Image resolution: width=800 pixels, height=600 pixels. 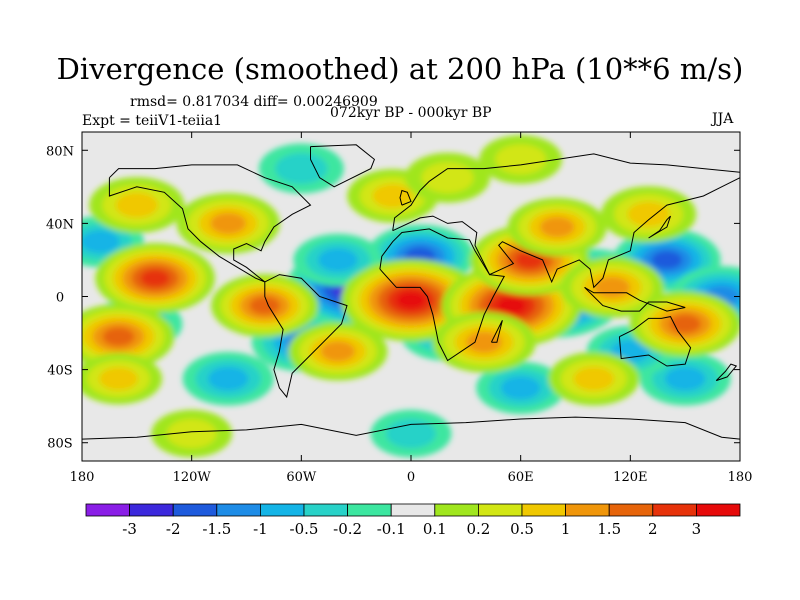 What do you see at coordinates (342, 166) in the screenshot?
I see `coastline-greenland` at bounding box center [342, 166].